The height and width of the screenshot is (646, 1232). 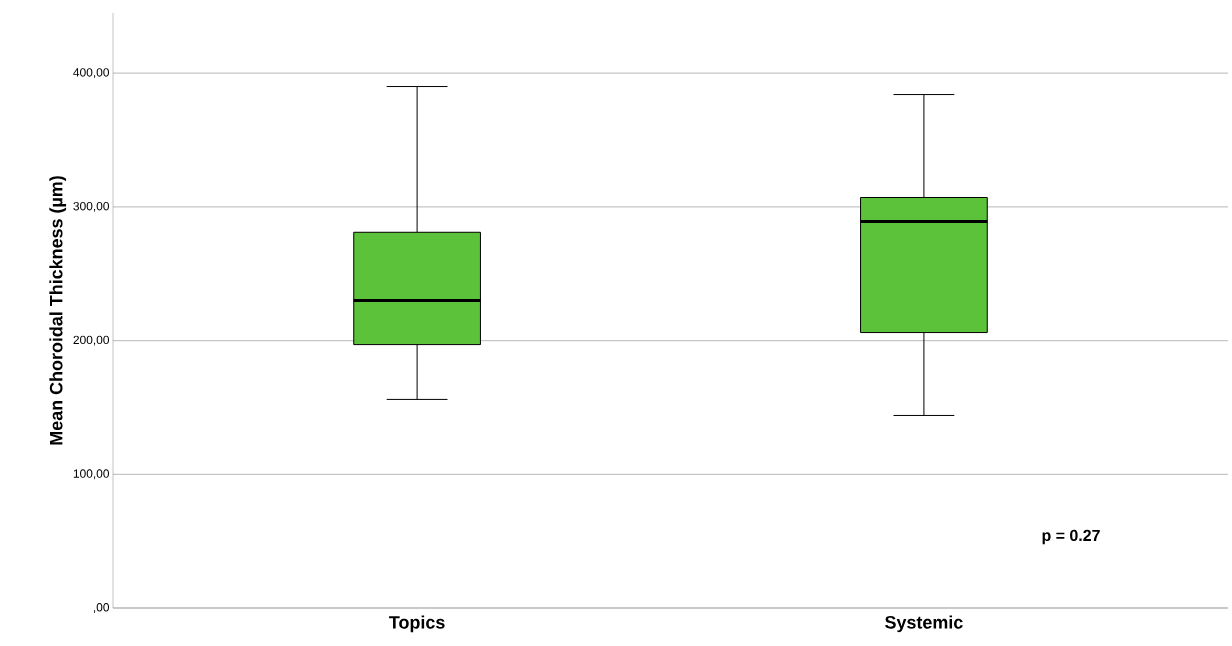 I want to click on y-axis-title: Mean Choroidal Thickness (µm), so click(x=58, y=310).